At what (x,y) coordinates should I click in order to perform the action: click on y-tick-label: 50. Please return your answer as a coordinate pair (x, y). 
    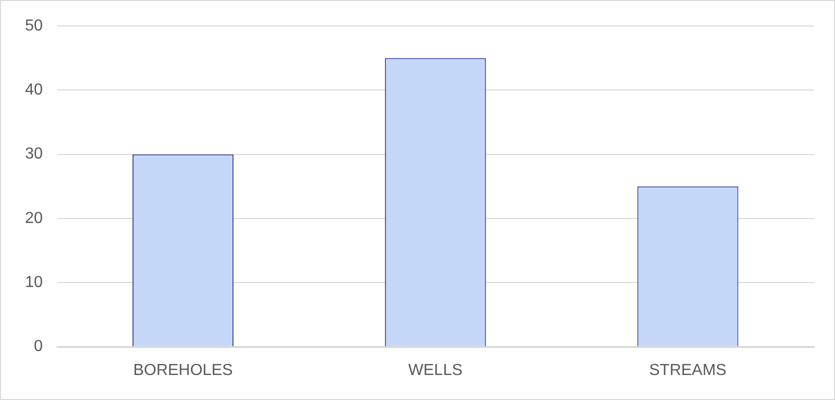
    Looking at the image, I should click on (34, 25).